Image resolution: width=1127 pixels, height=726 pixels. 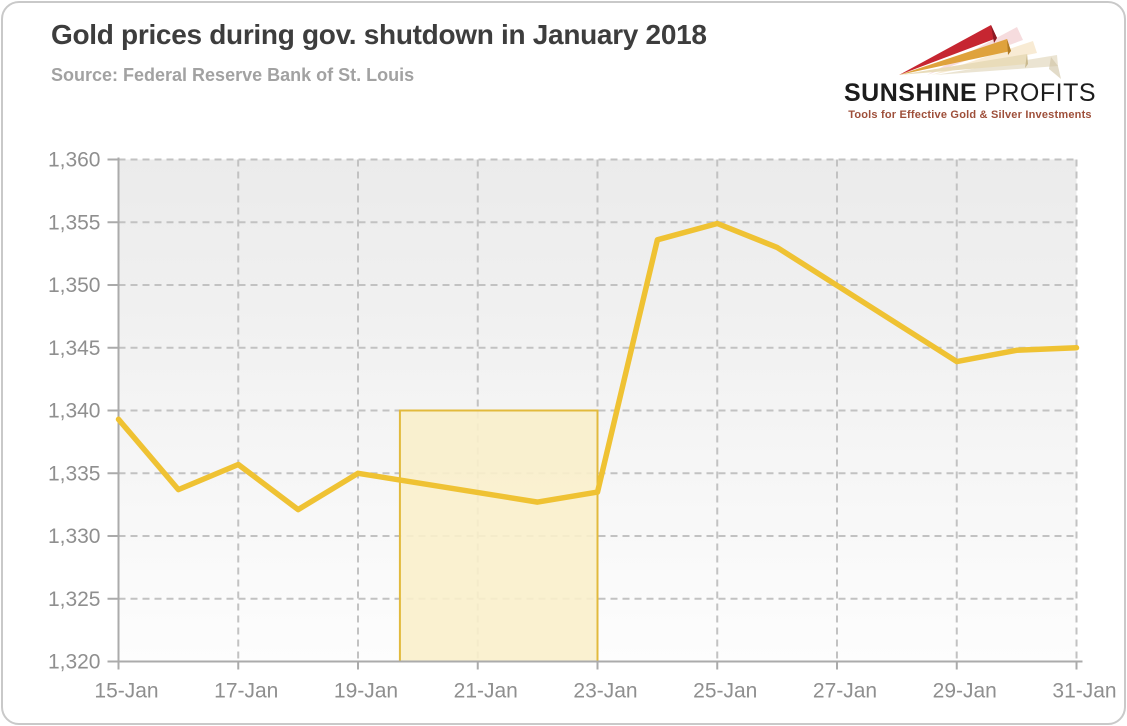 I want to click on y-tick-label: 1,325, so click(x=74, y=599).